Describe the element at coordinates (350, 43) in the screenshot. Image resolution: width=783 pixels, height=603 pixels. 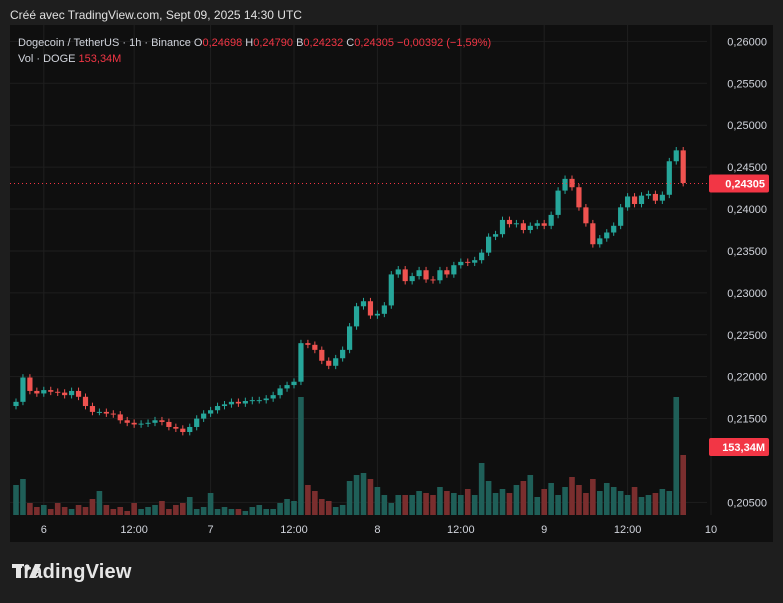
I see `close-label: C` at that location.